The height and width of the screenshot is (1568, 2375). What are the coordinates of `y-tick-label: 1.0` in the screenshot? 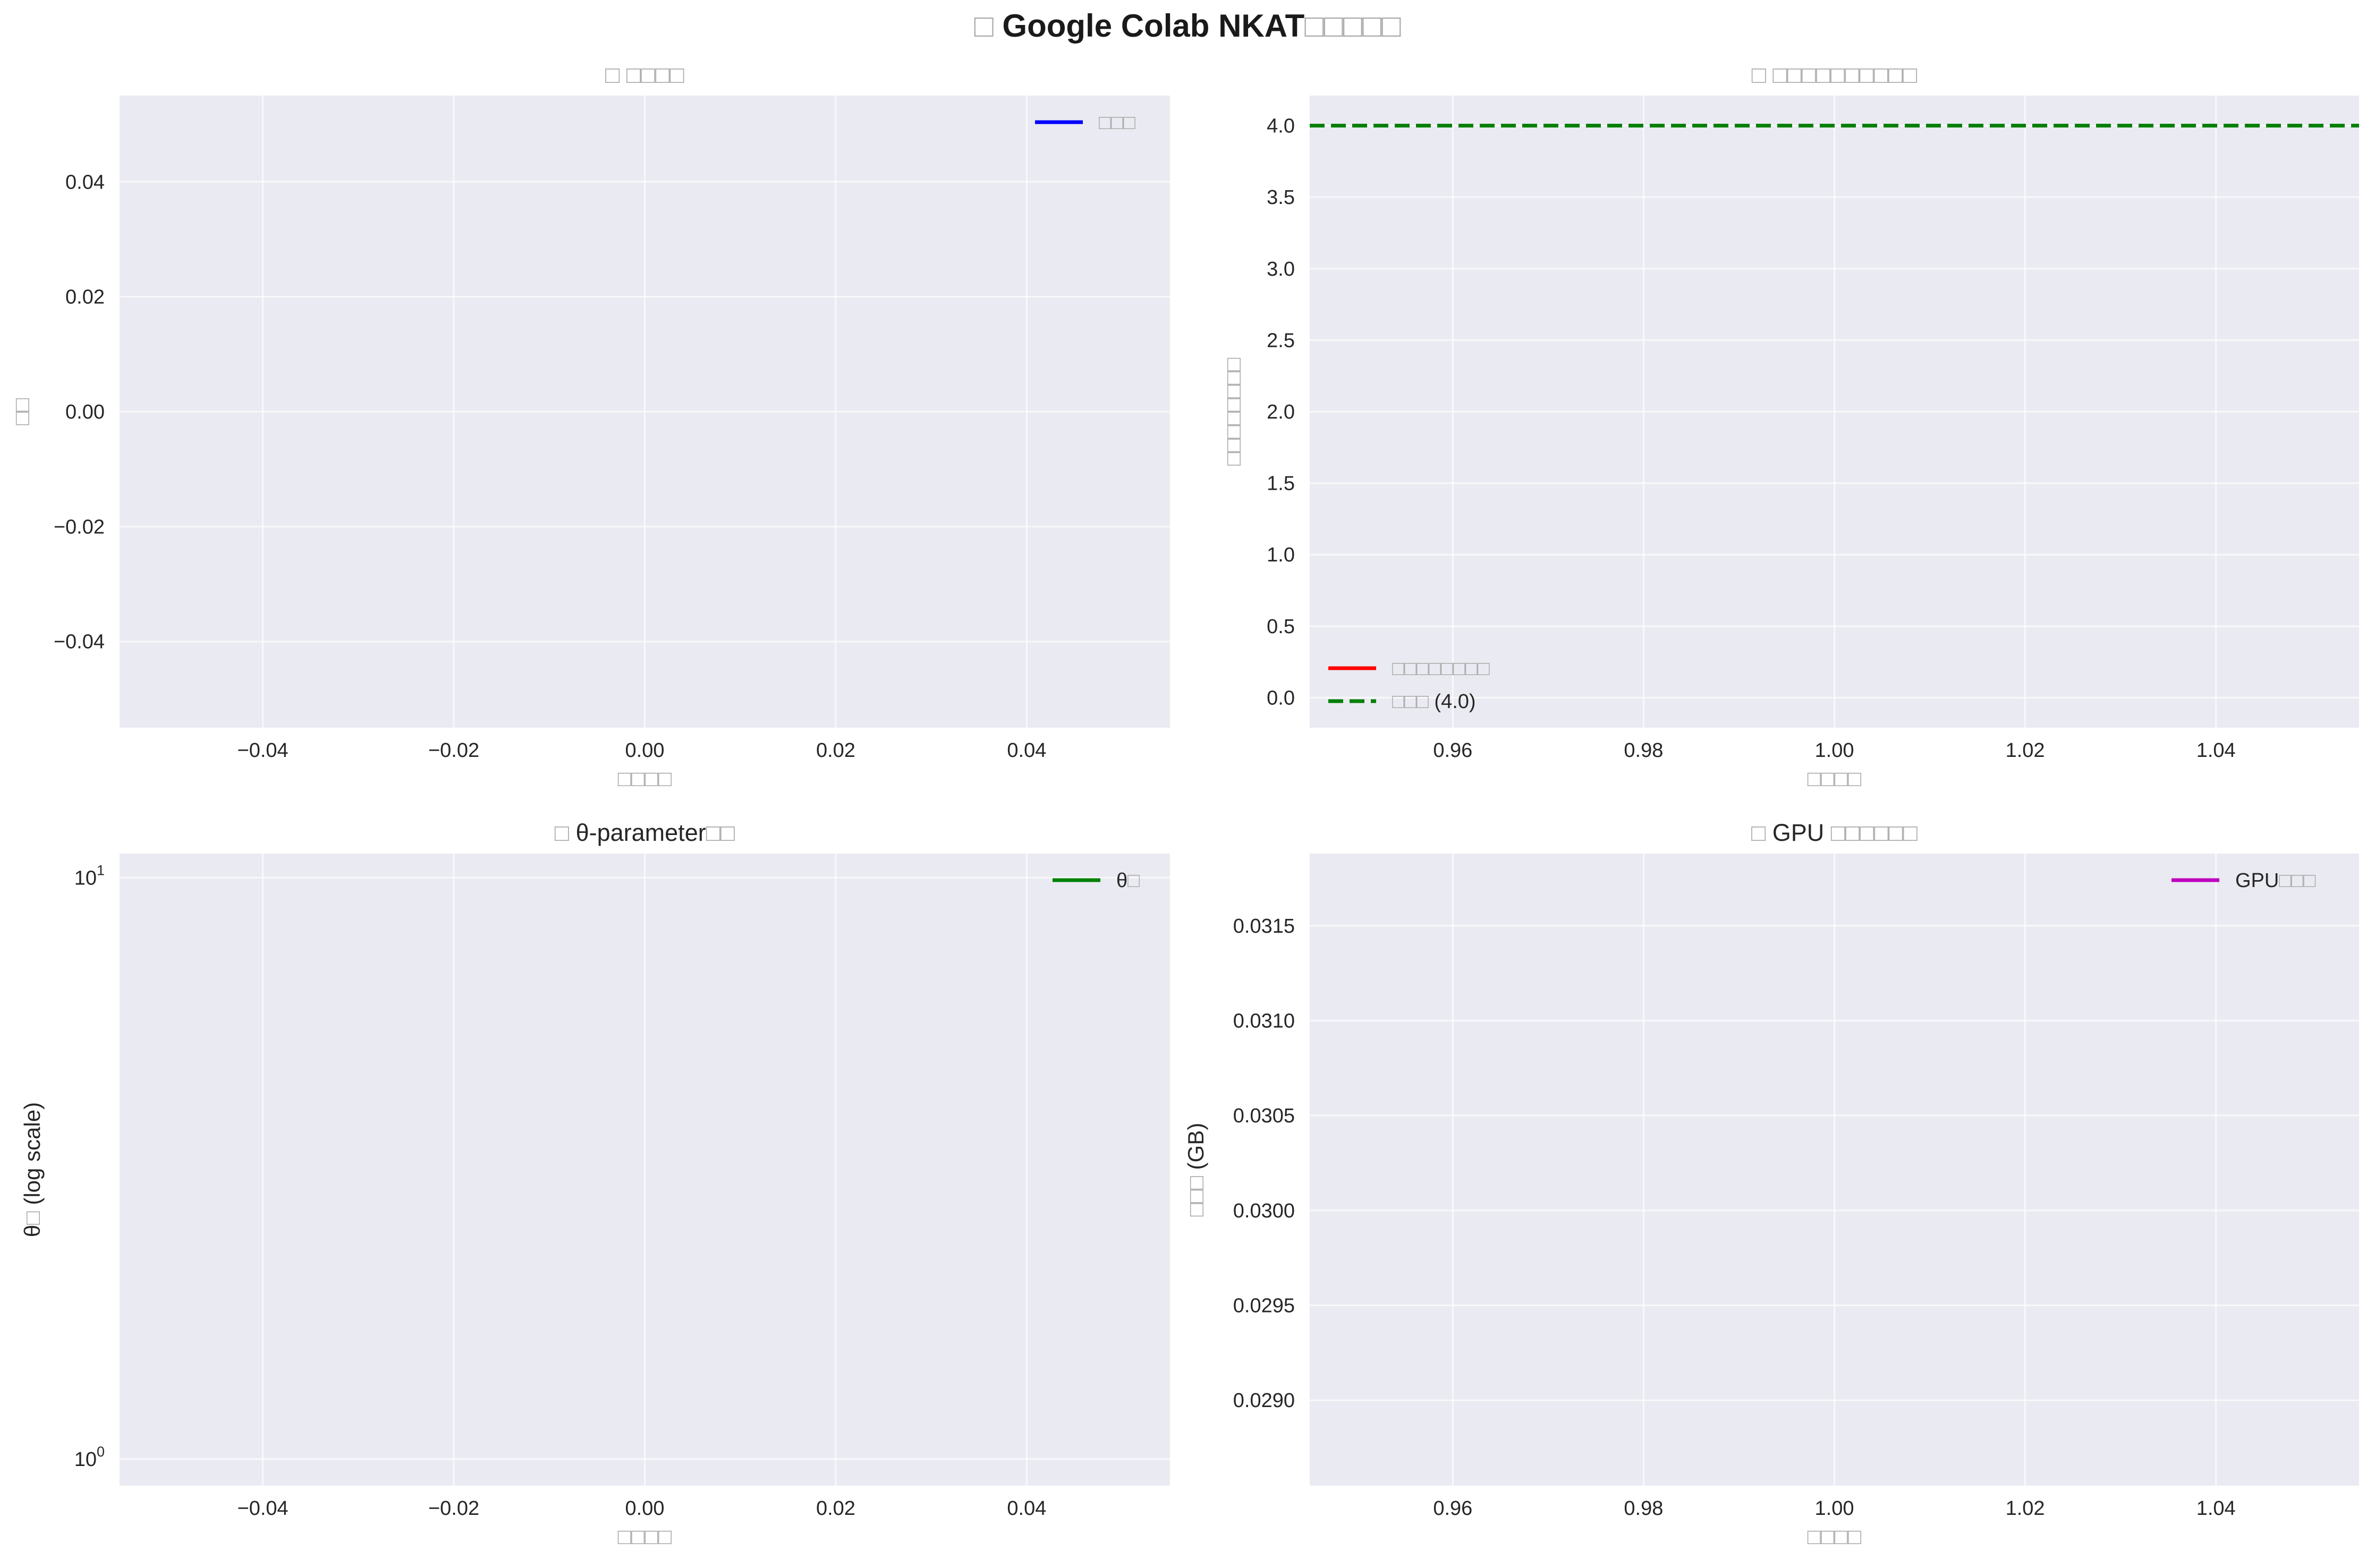 It's located at (1281, 555).